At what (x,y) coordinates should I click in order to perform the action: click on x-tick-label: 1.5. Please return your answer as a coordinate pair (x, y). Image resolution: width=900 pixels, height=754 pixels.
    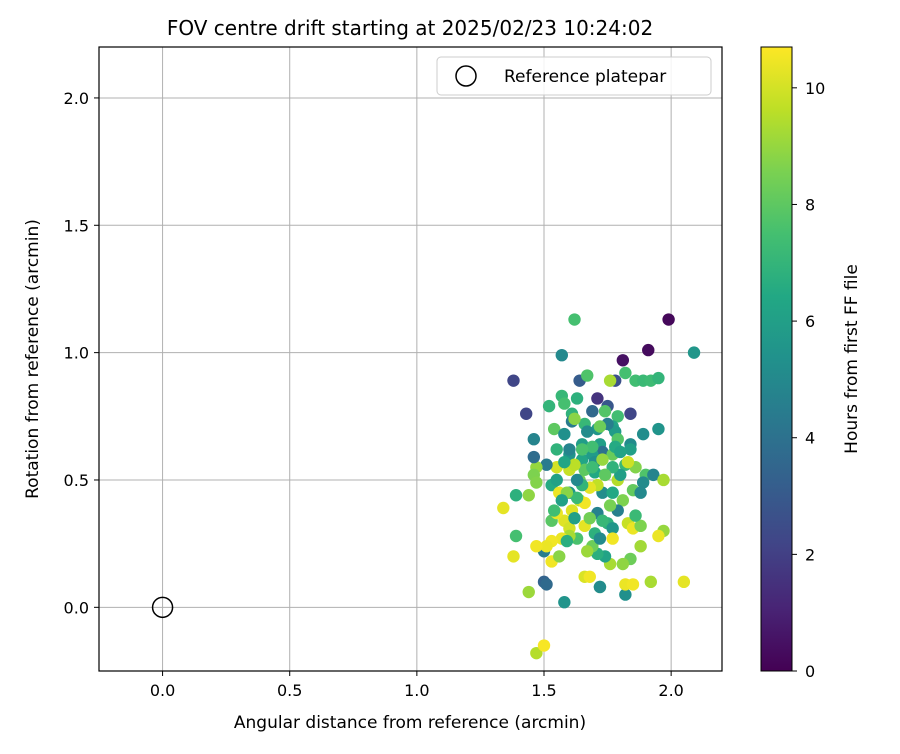
    Looking at the image, I should click on (543, 690).